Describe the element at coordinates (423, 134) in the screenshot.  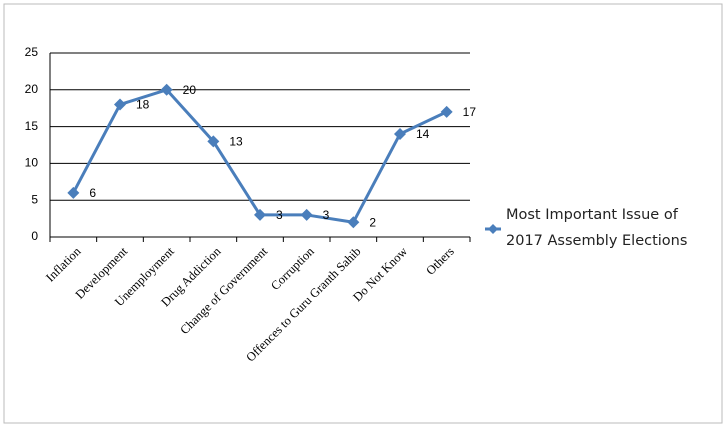
I see `data-label: 14` at that location.